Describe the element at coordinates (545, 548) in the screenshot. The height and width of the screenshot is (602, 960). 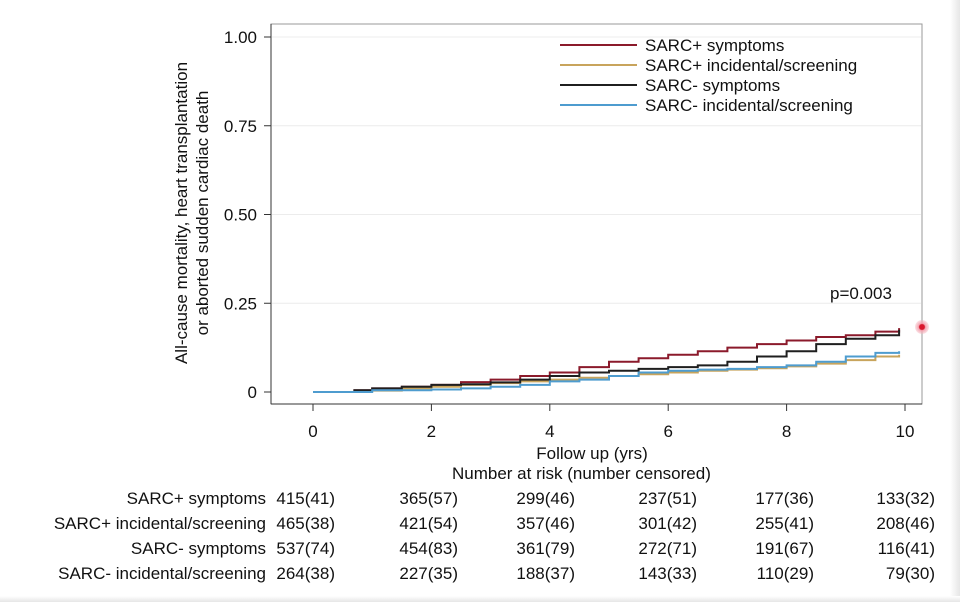
I see `risk-cell: 361(79)` at that location.